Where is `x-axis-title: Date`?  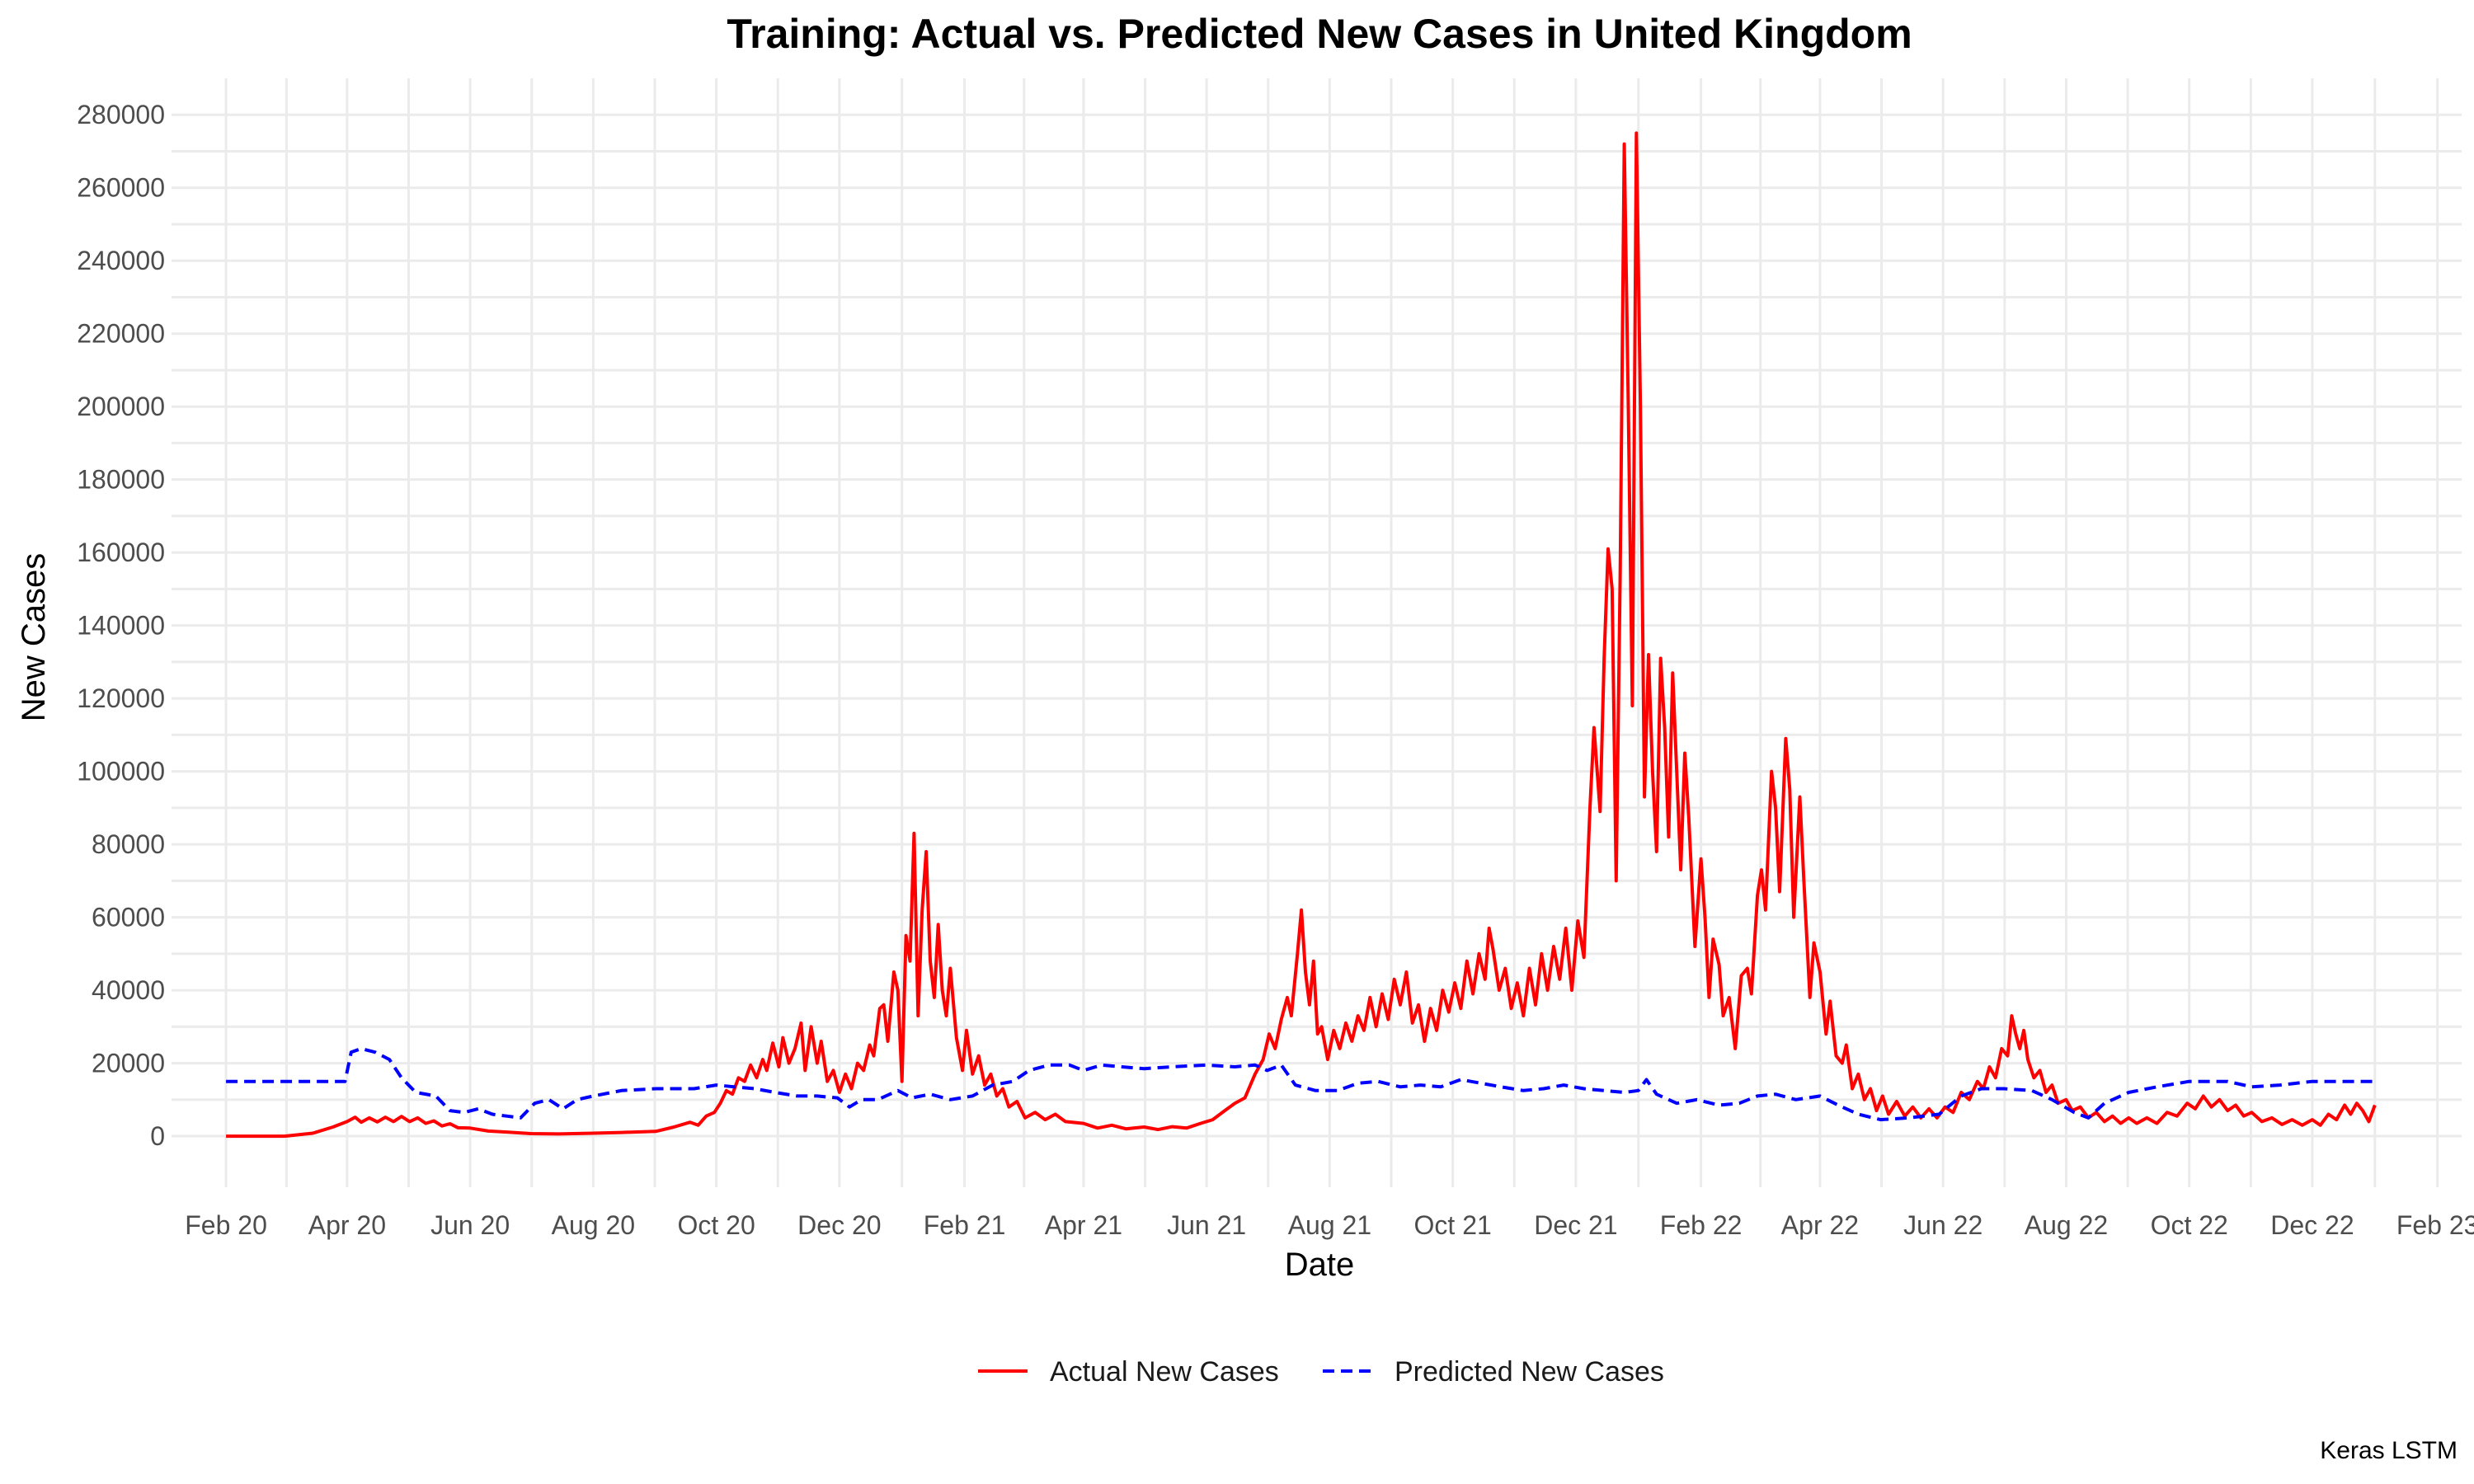 x-axis-title: Date is located at coordinates (1320, 1265).